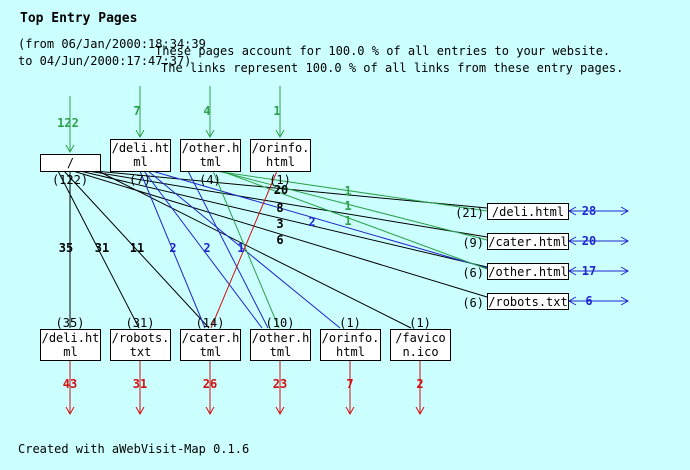 The image size is (690, 470). Describe the element at coordinates (210, 155) in the screenshot. I see `entry-page-box-other: /other.html` at that location.